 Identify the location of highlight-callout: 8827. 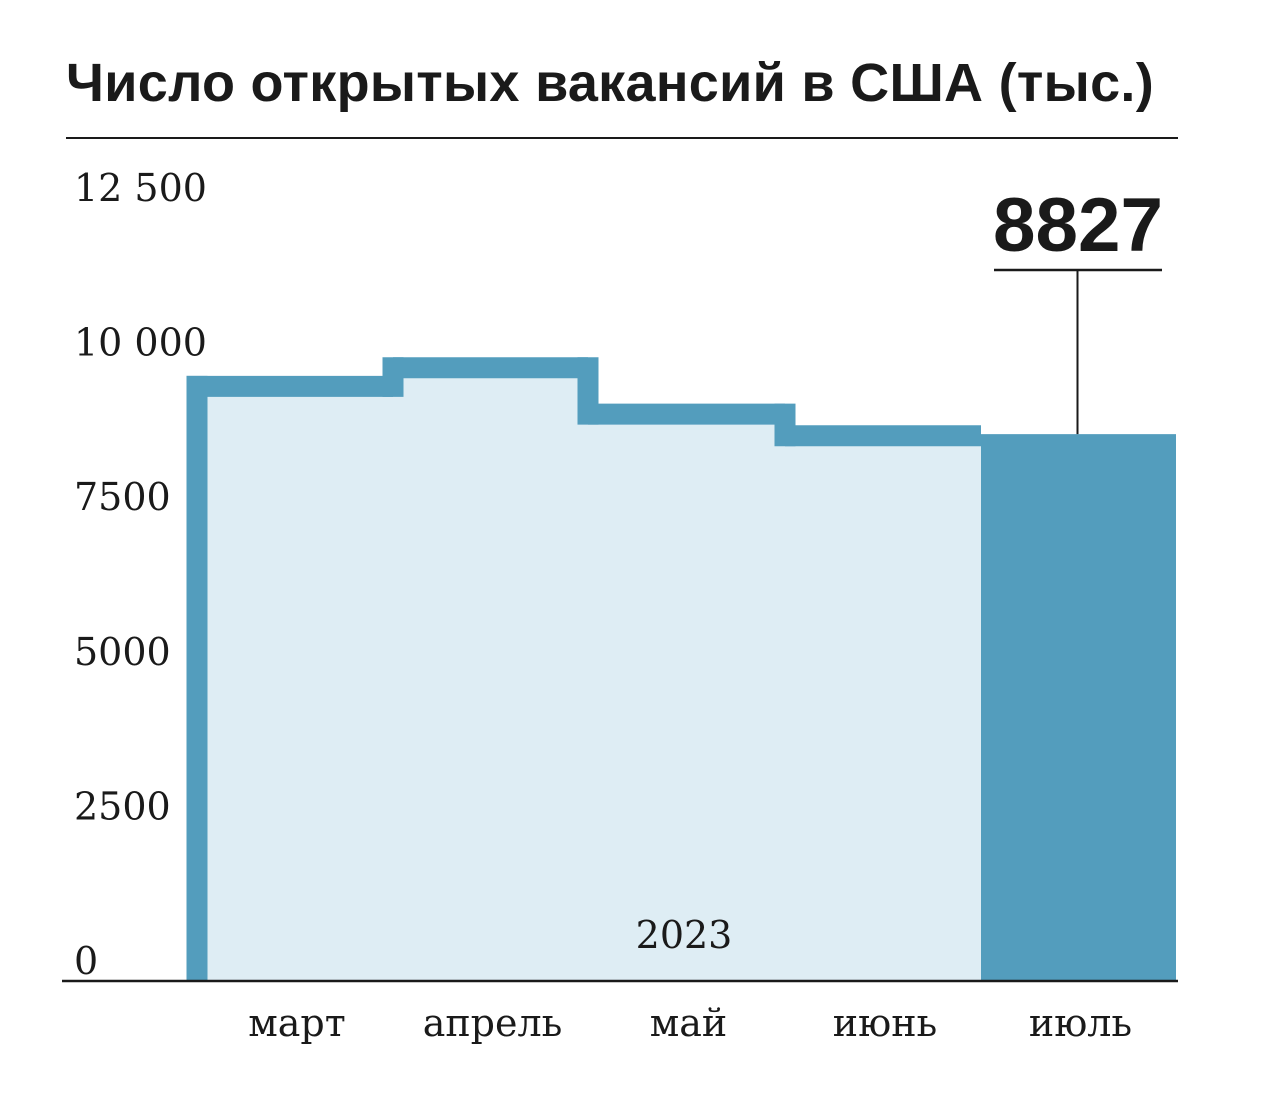
(1078, 309).